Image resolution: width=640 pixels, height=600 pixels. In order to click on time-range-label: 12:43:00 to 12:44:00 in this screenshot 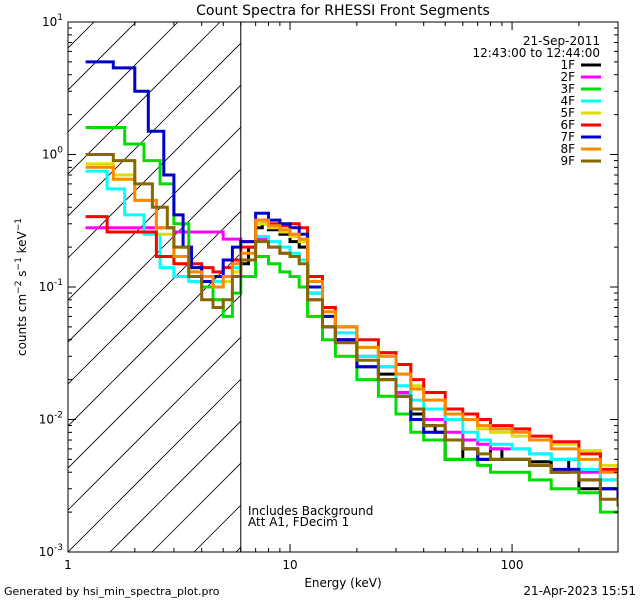, I will do `click(536, 53)`.